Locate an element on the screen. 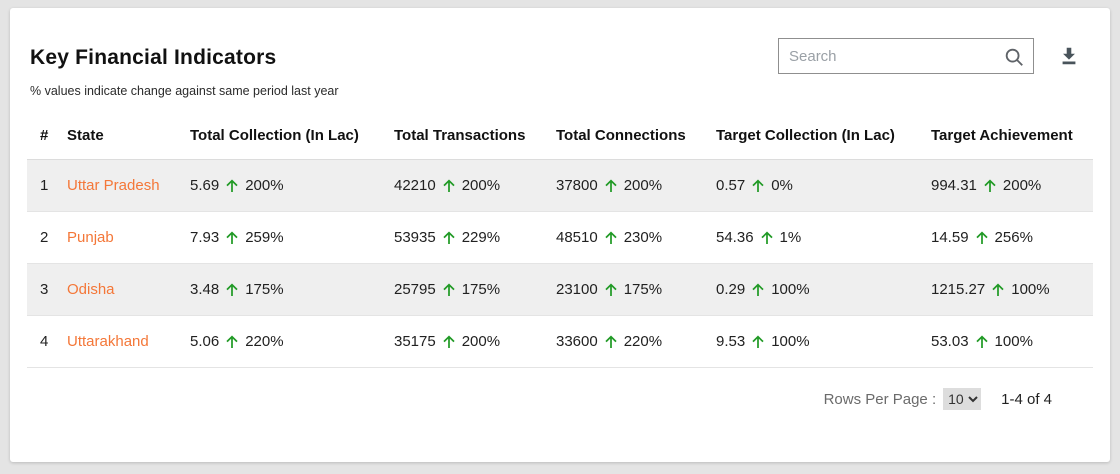  metric-value: 14.59 is located at coordinates (950, 237).